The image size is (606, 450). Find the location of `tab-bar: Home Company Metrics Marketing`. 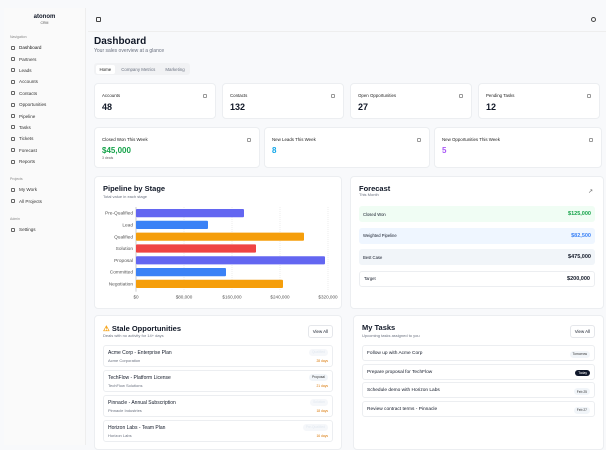

tab-bar: Home Company Metrics Marketing is located at coordinates (142, 69).